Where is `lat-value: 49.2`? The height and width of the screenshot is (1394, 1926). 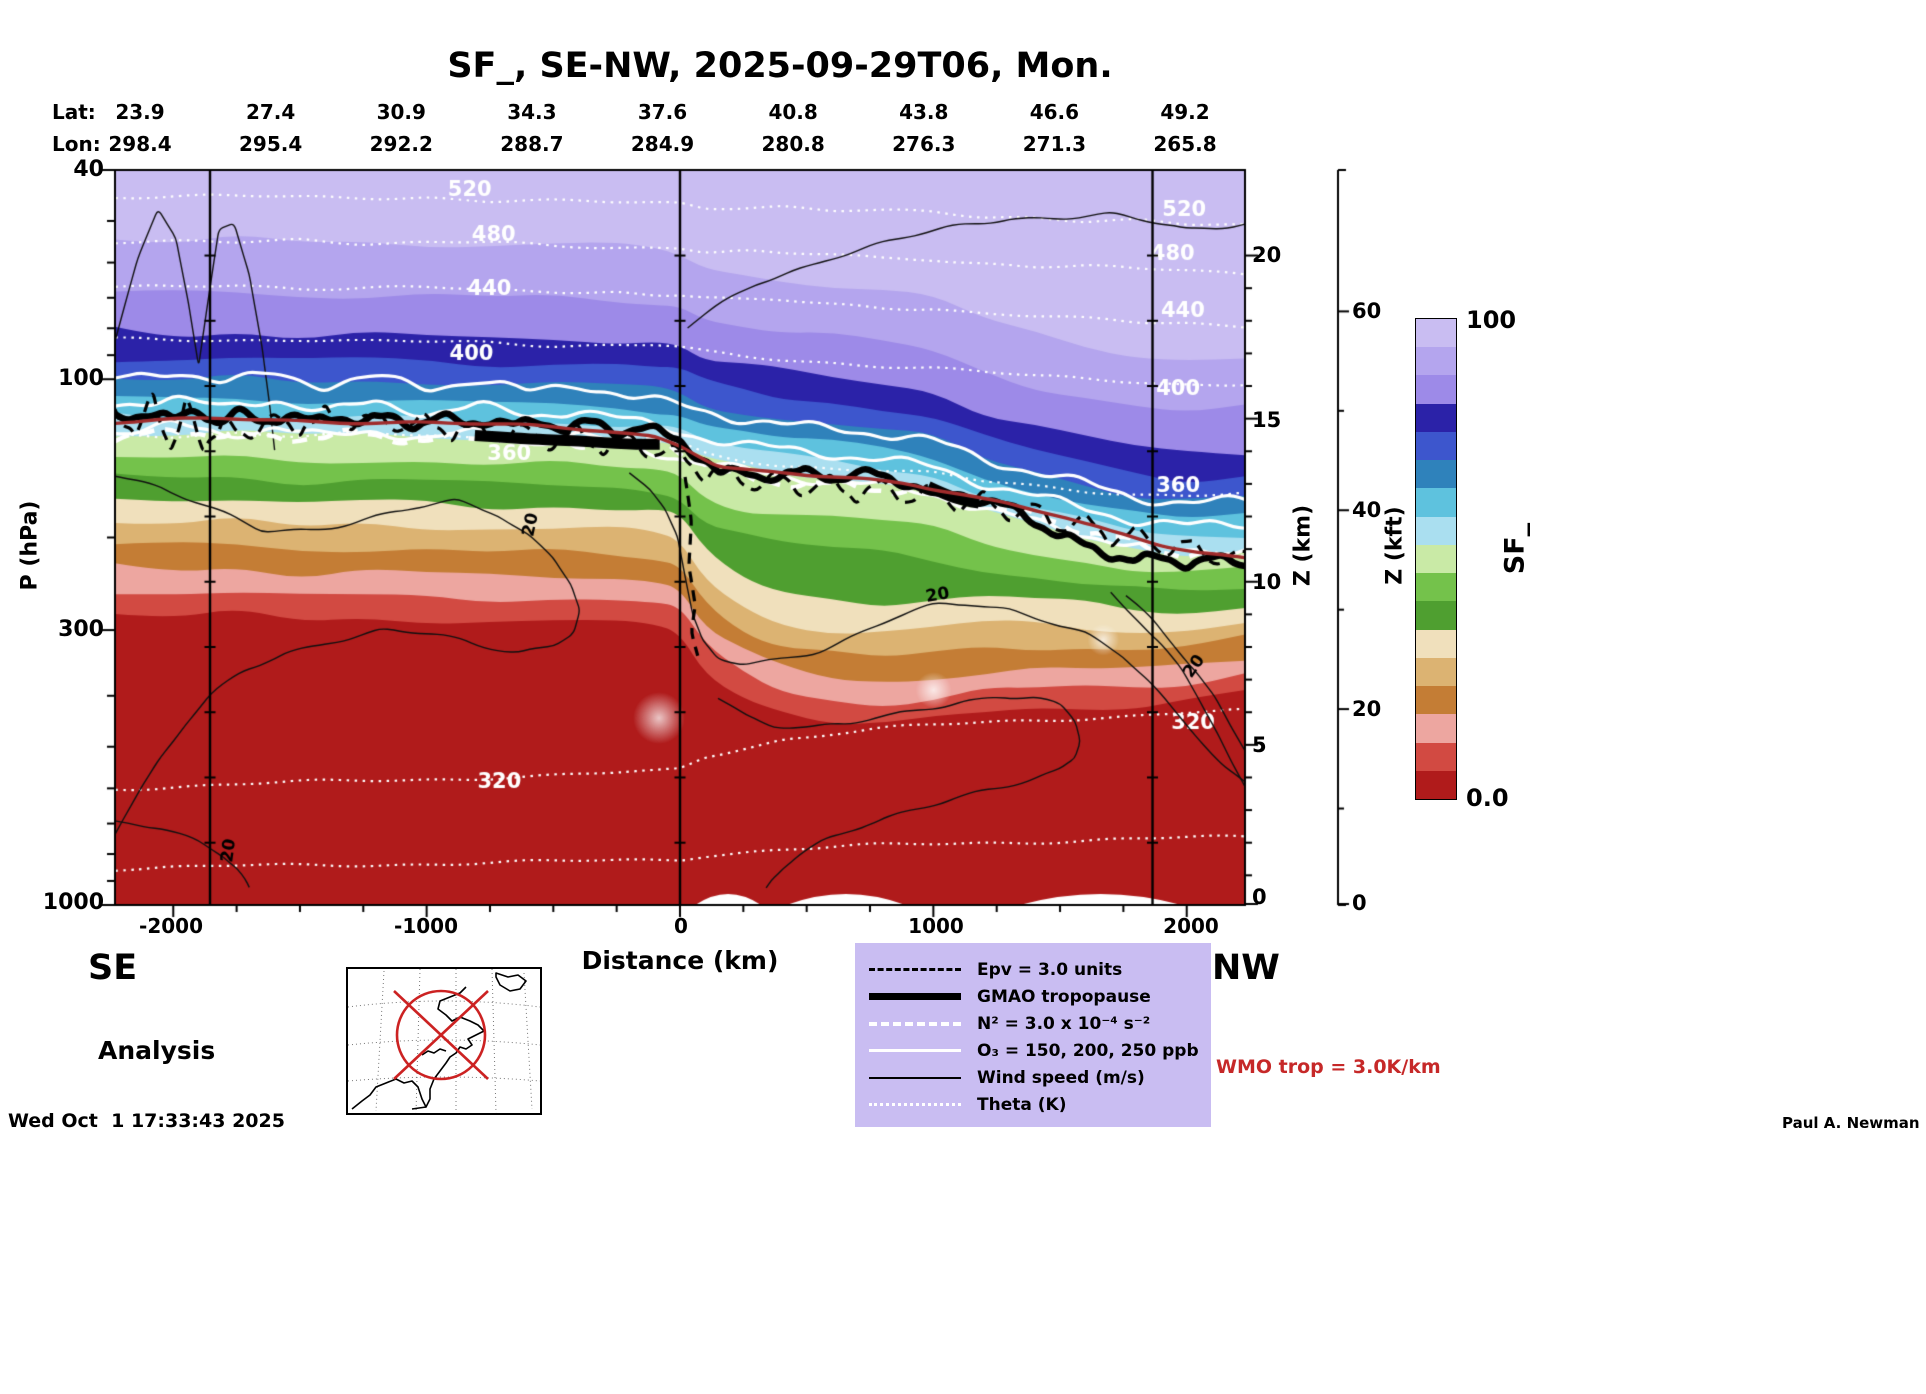
lat-value: 49.2 is located at coordinates (1185, 112).